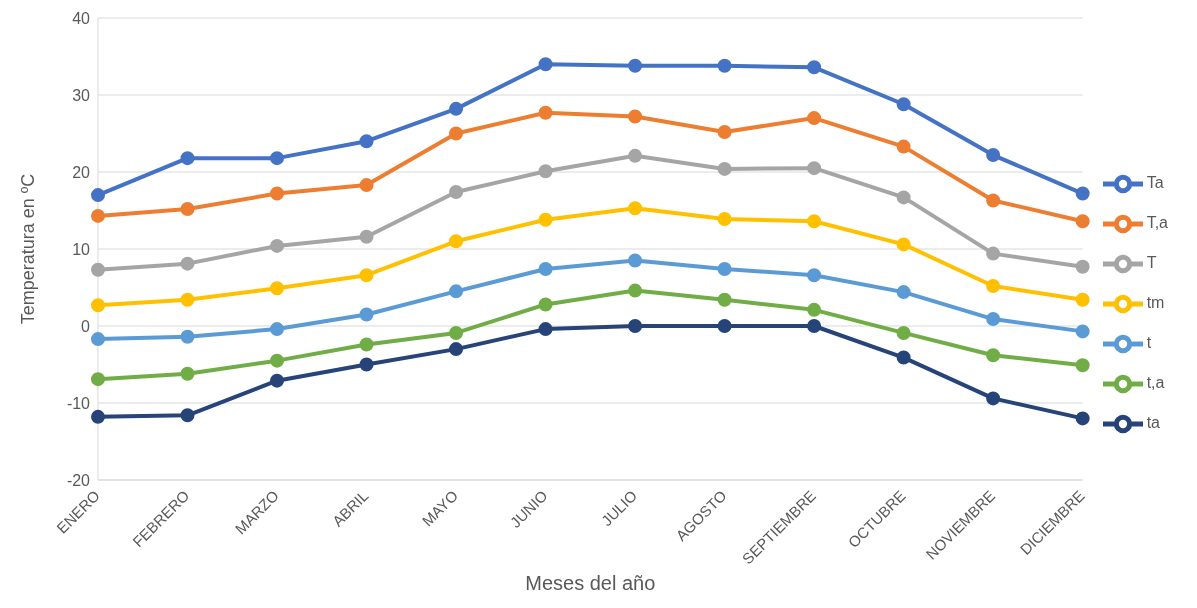 Image resolution: width=1197 pixels, height=608 pixels. Describe the element at coordinates (78, 403) in the screenshot. I see `y-tick-label: -10` at that location.